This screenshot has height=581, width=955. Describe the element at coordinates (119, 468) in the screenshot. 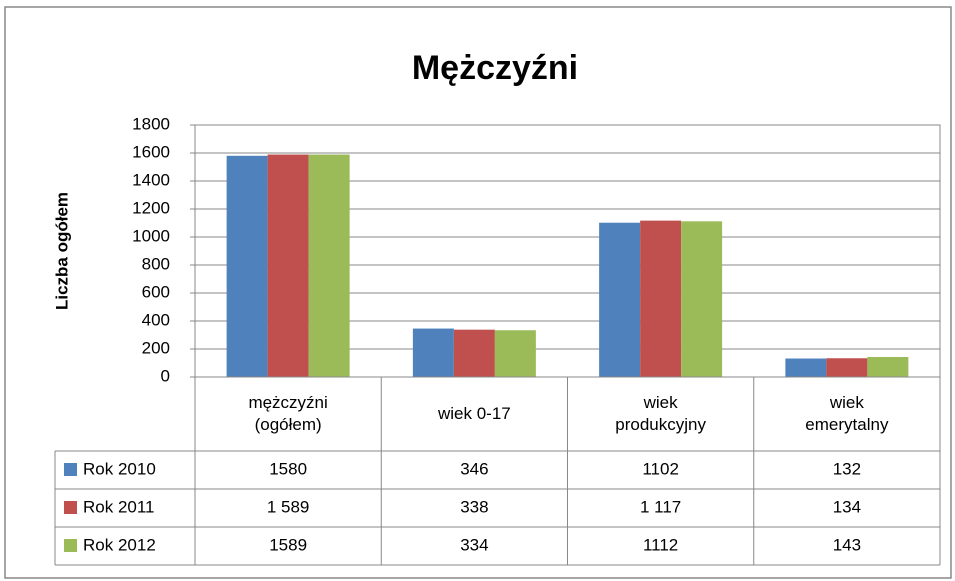

I see `legend-label: Rok 2010` at that location.